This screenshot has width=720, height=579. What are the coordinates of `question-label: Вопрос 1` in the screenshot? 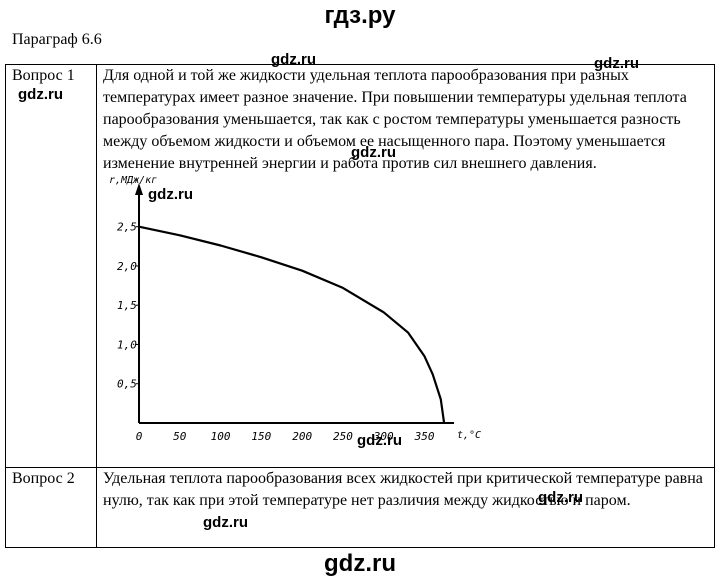 It's located at (43, 75).